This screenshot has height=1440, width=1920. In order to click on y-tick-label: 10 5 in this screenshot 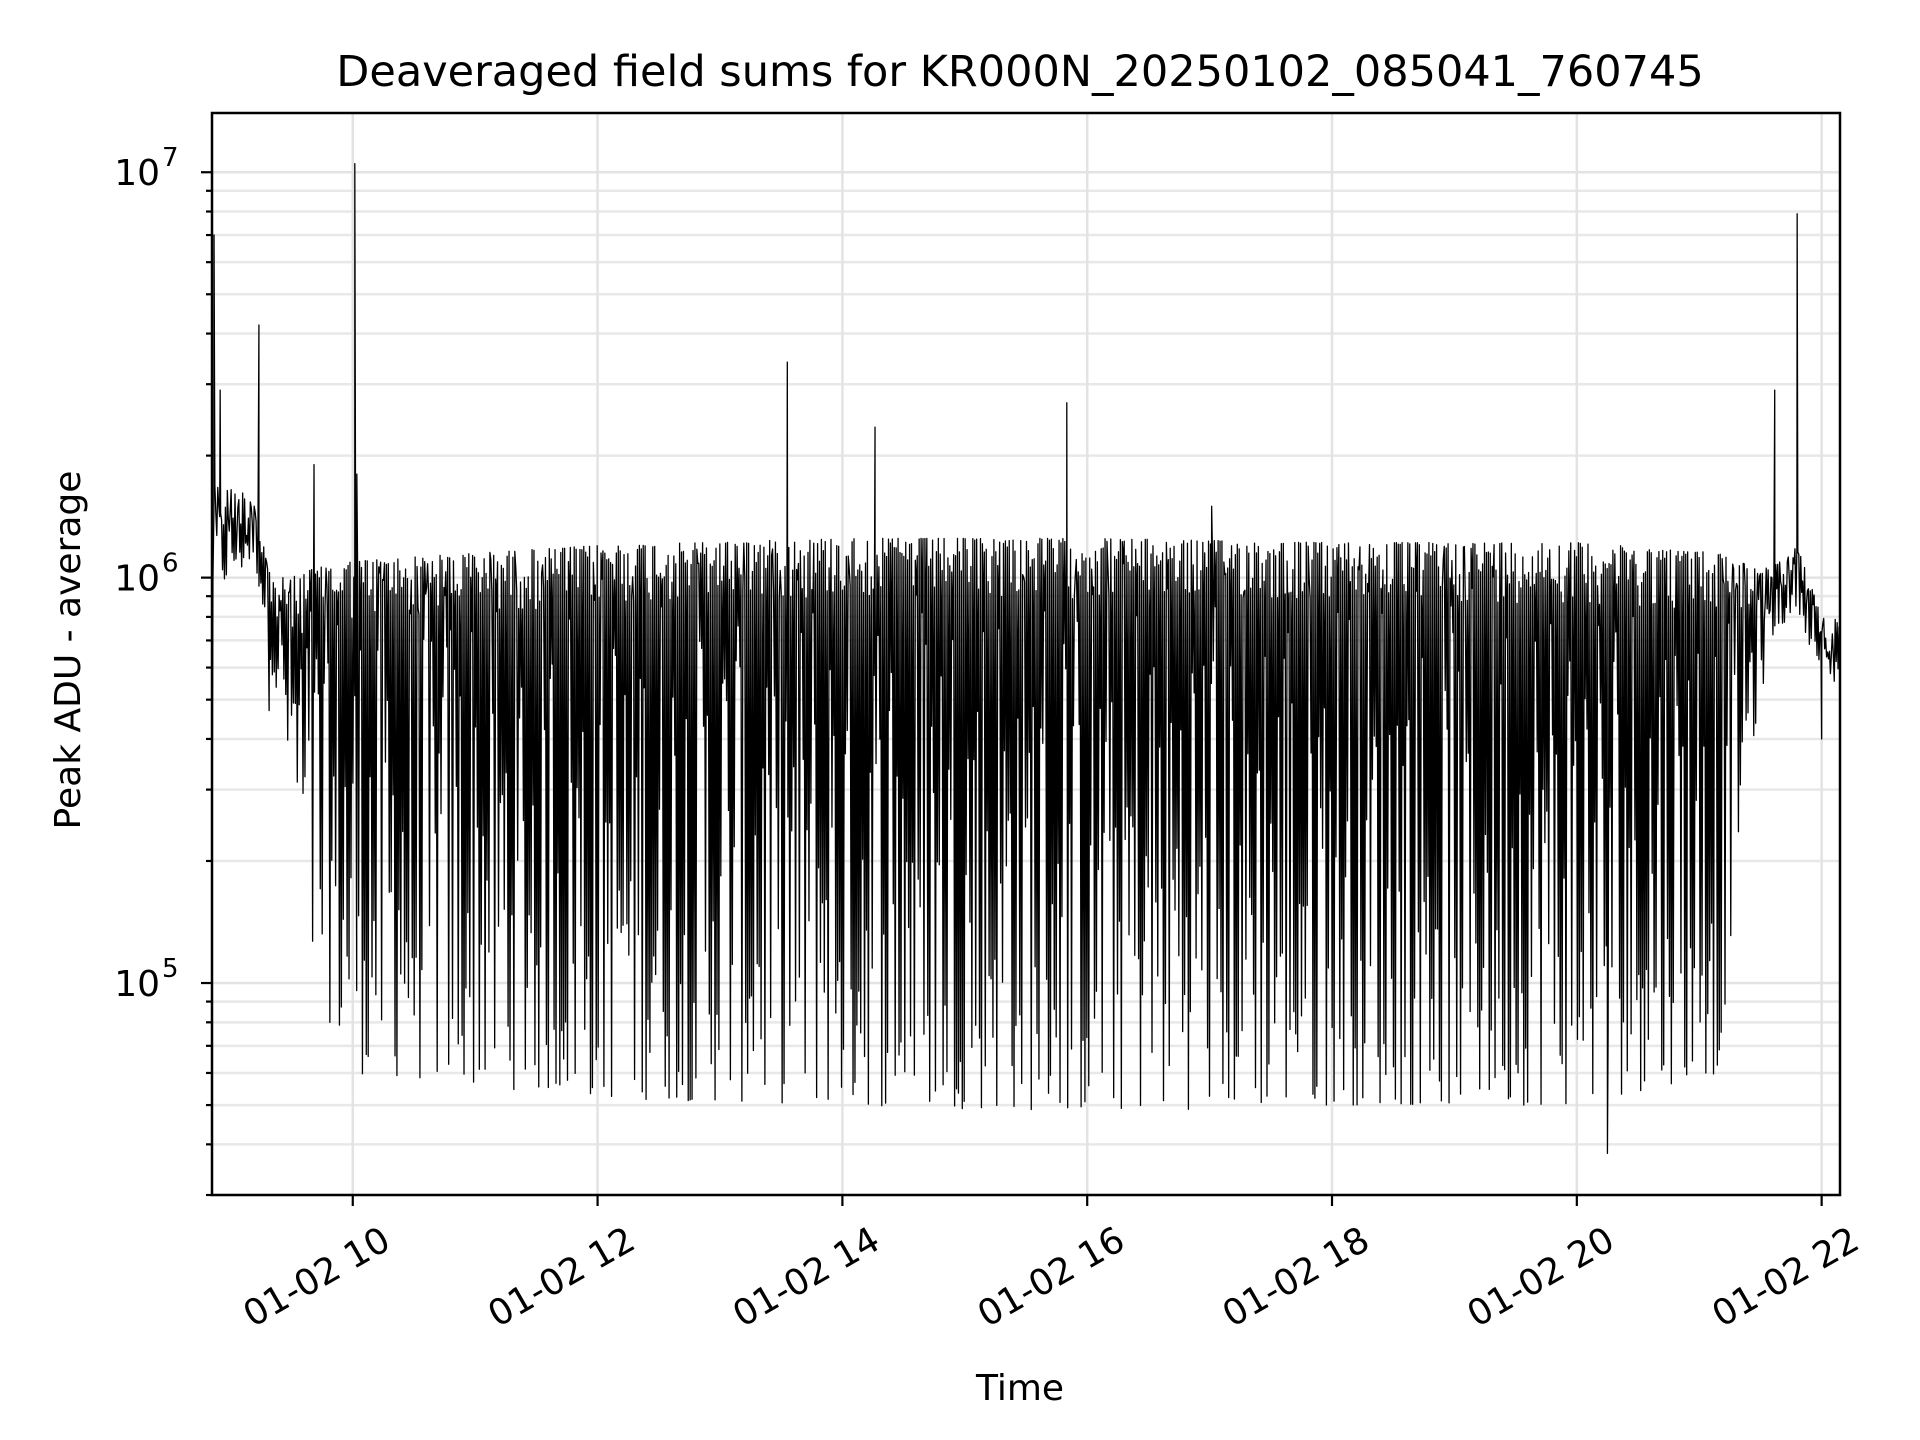, I will do `click(146, 979)`.